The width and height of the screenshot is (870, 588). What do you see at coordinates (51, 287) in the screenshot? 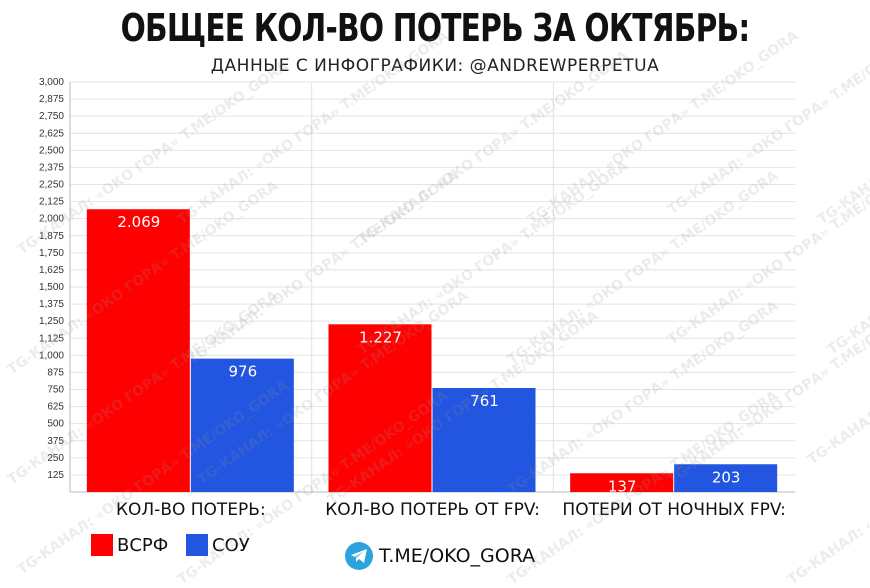
I see `y-tick-label: 1,500` at bounding box center [51, 287].